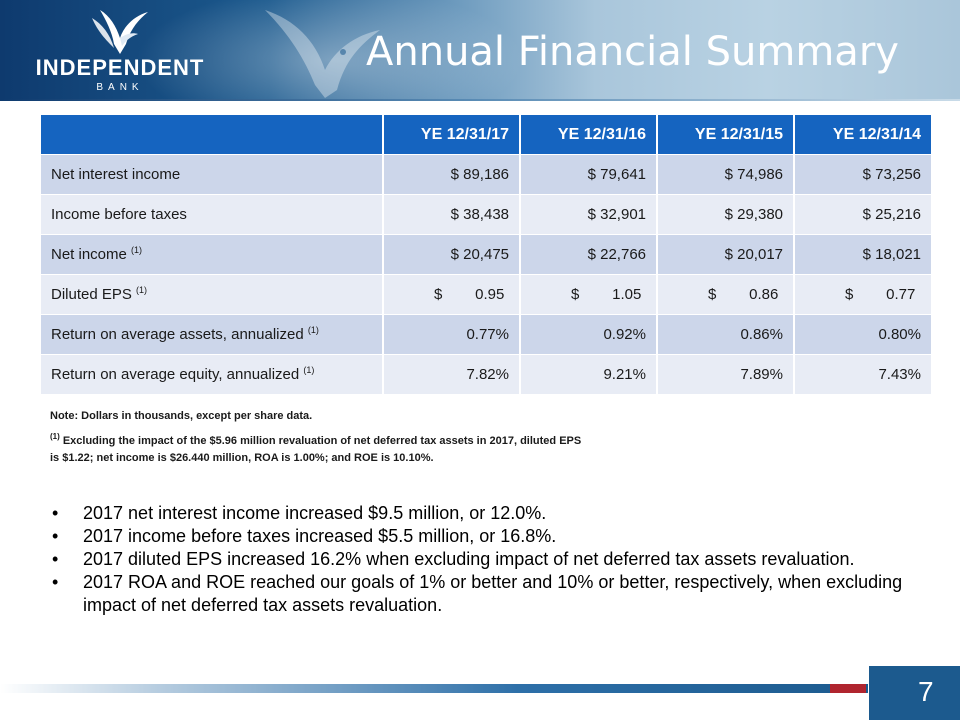  What do you see at coordinates (589, 294) in the screenshot?
I see `table-cell: $1.05` at bounding box center [589, 294].